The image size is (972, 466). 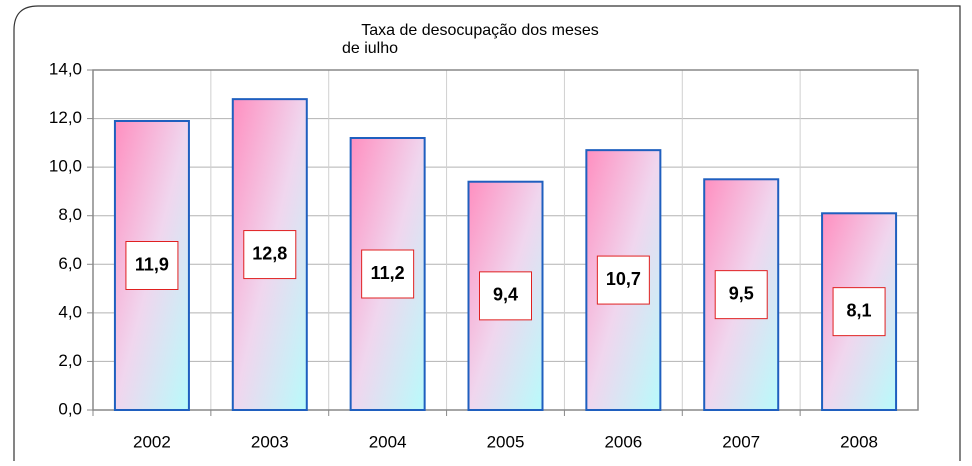 I want to click on value-label: 12,8, so click(x=269, y=253).